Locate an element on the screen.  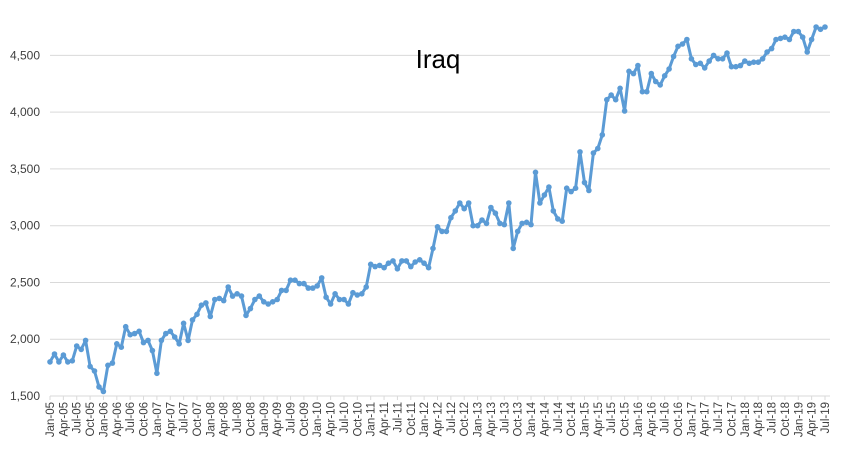
x-tick-label: Oct-06 is located at coordinates (145, 419).